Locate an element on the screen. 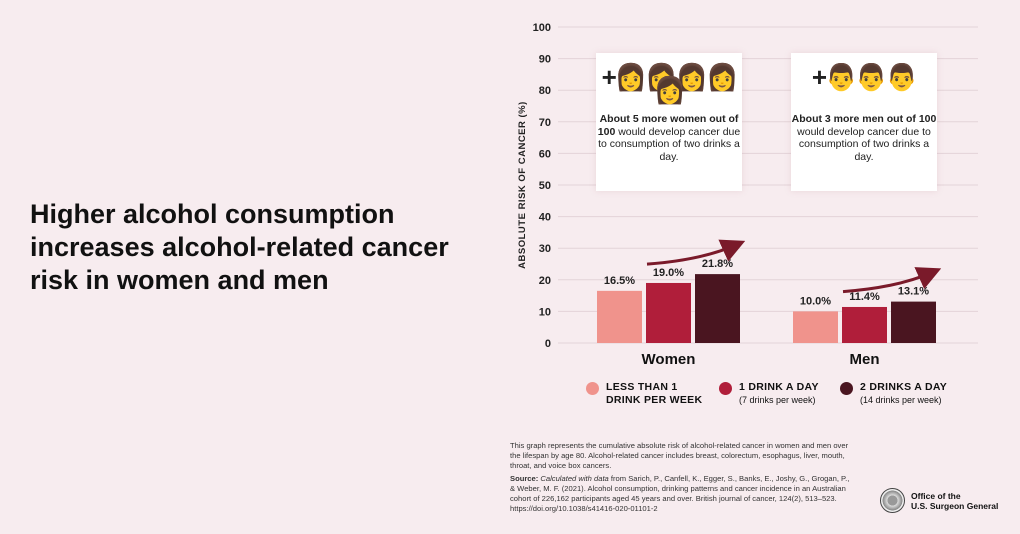  y-axis-label: ABSOLUTE RISK OF CANCER (%) is located at coordinates (522, 185).